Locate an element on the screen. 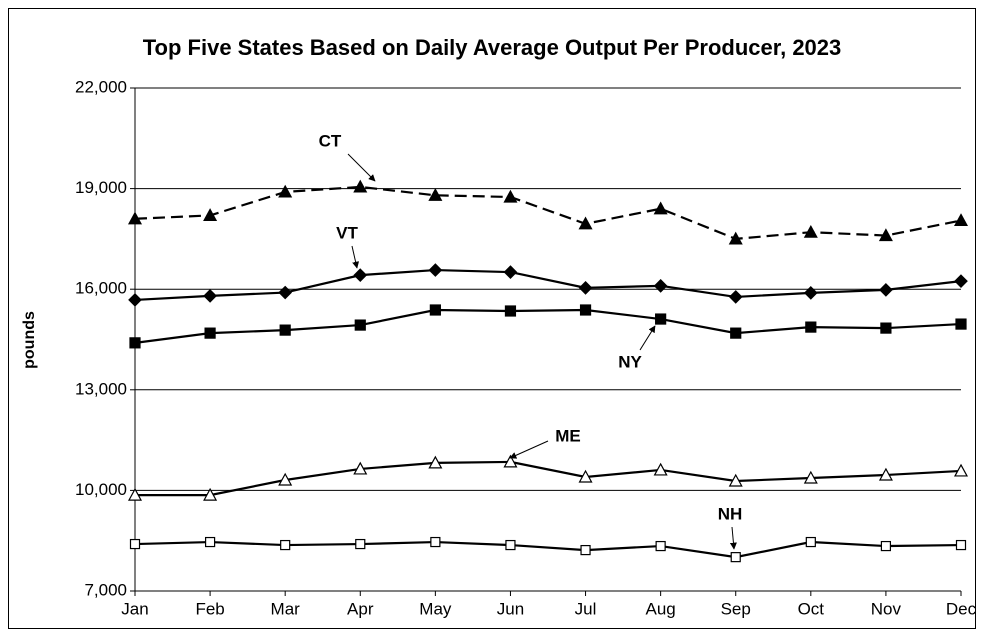  x-tick-label: May is located at coordinates (435, 608).